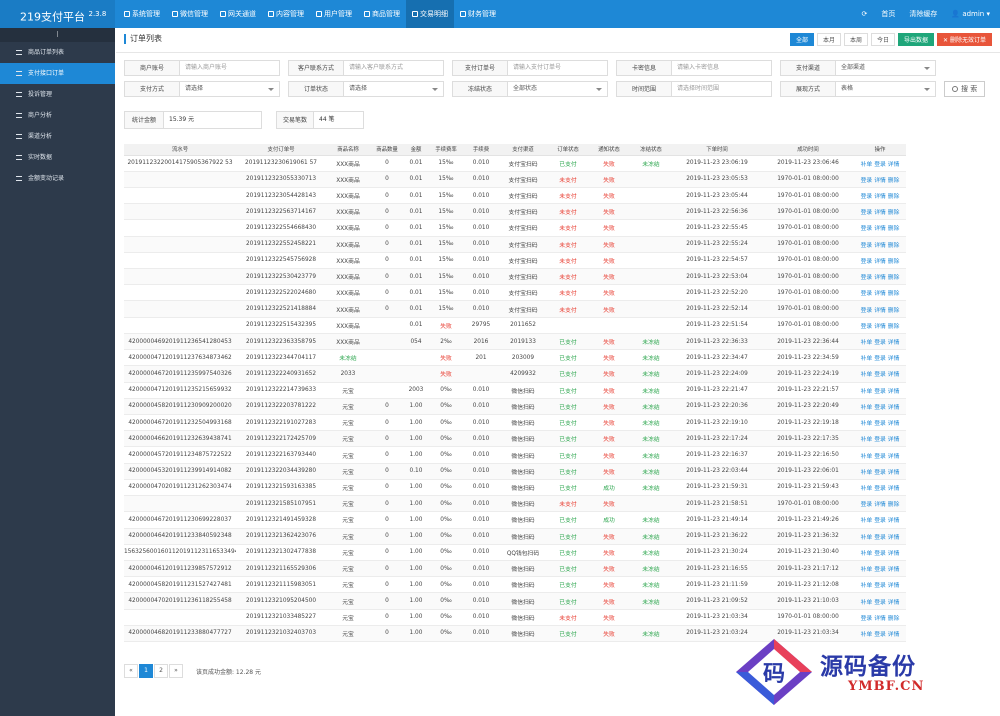 The width and height of the screenshot is (1000, 716). Describe the element at coordinates (57, 94) in the screenshot. I see `sidebar-item-complaints: 投诉管理` at that location.